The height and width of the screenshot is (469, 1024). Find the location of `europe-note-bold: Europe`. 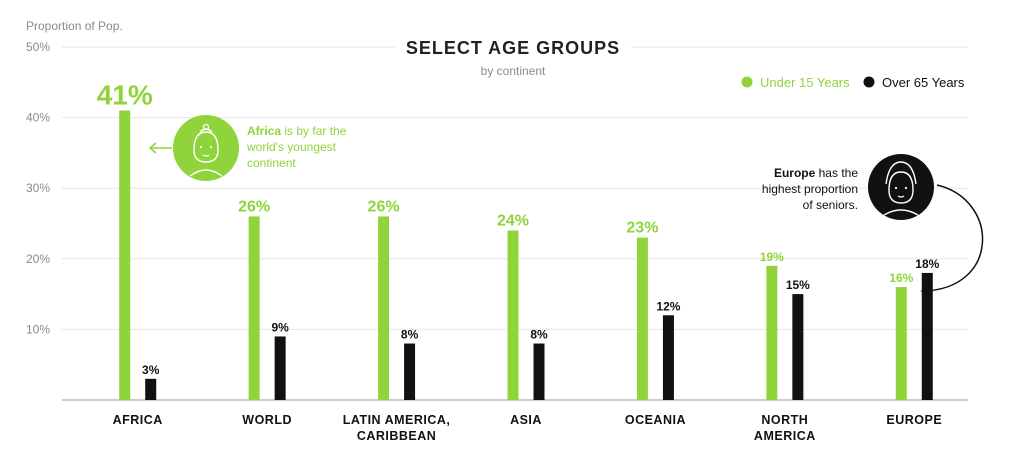

europe-note-bold: Europe is located at coordinates (795, 173).